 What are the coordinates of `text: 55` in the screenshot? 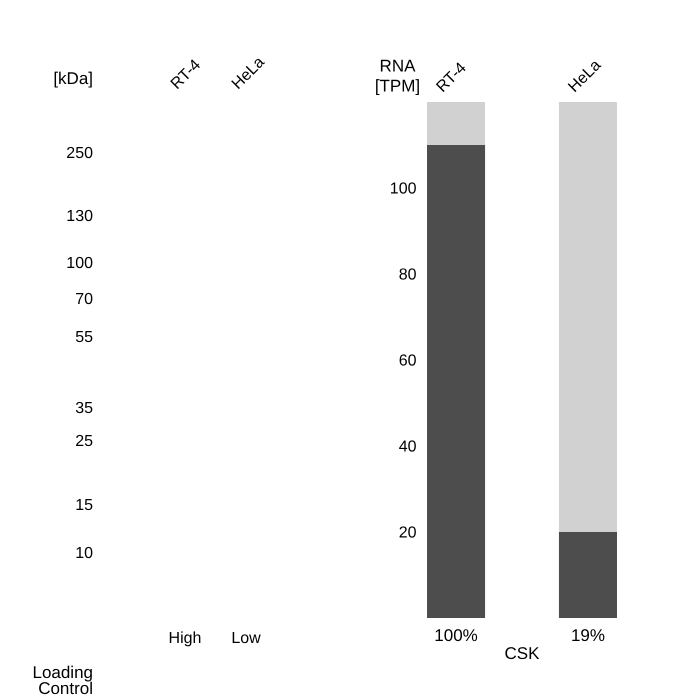 It's located at (84, 337).